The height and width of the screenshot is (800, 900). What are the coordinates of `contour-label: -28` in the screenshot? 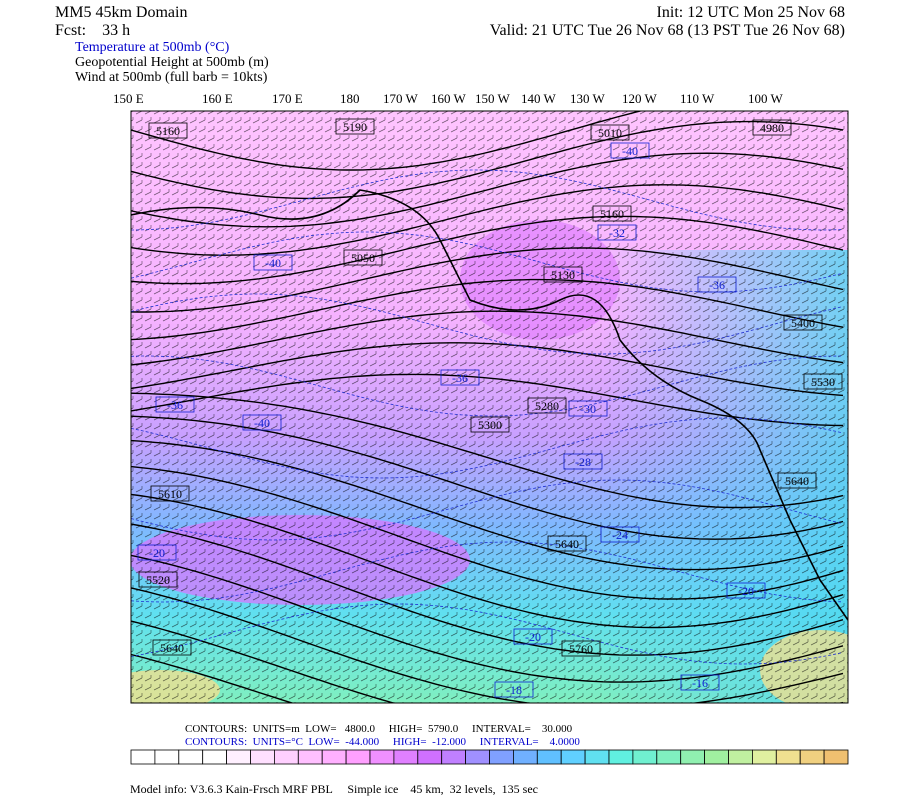 It's located at (583, 462).